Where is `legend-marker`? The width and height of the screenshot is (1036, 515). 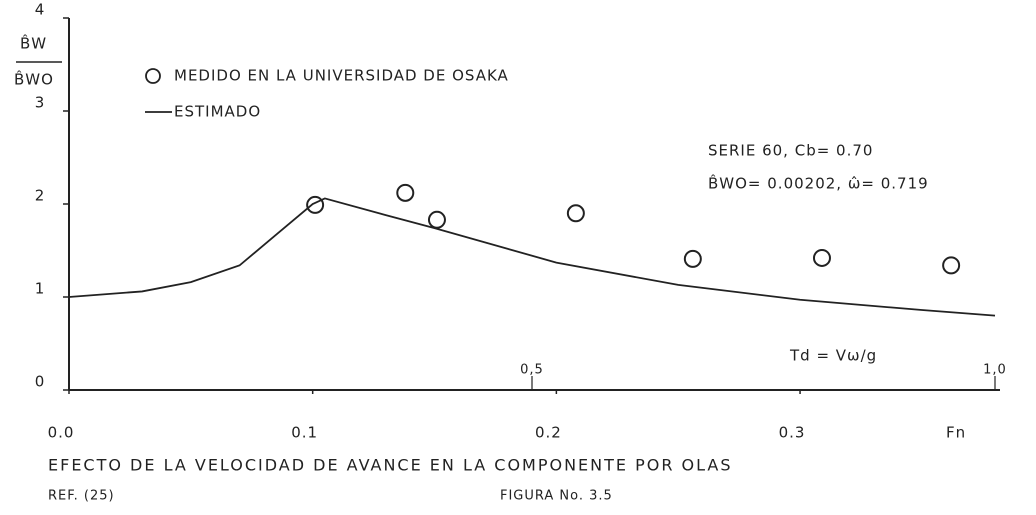 legend-marker is located at coordinates (153, 76).